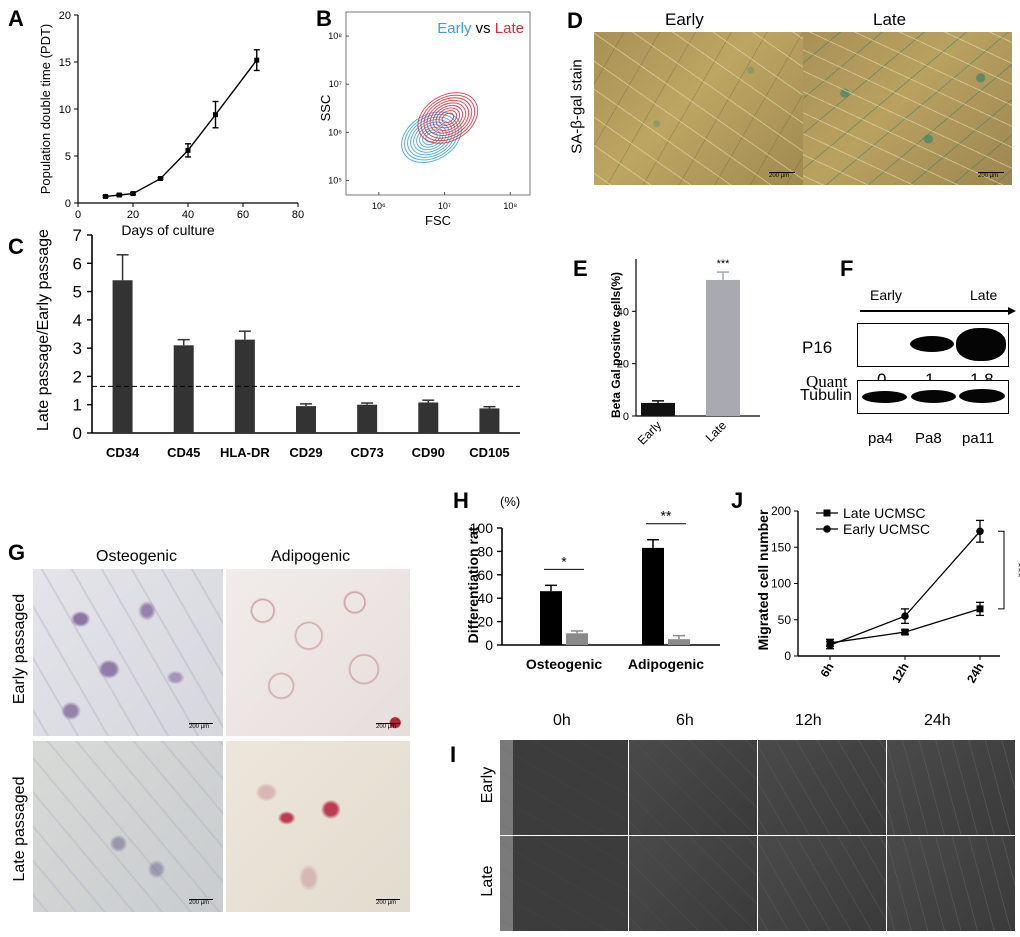 The width and height of the screenshot is (1020, 937). Describe the element at coordinates (685, 720) in the screenshot. I see `panel-i-col-6h: 6h` at that location.